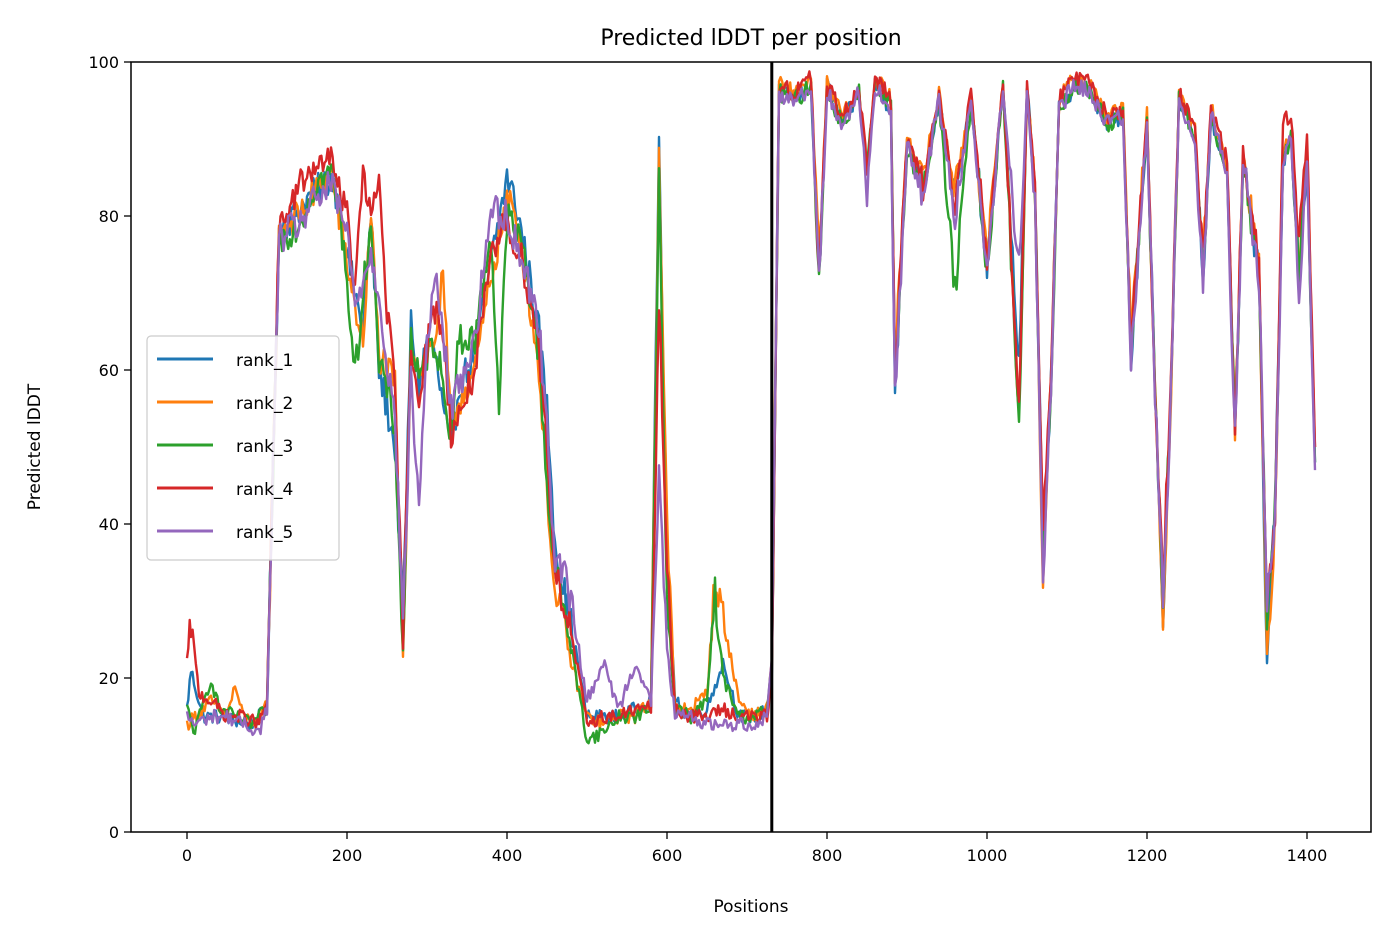 The width and height of the screenshot is (1391, 939). I want to click on legend-label-rank_2: rank_2, so click(264, 404).